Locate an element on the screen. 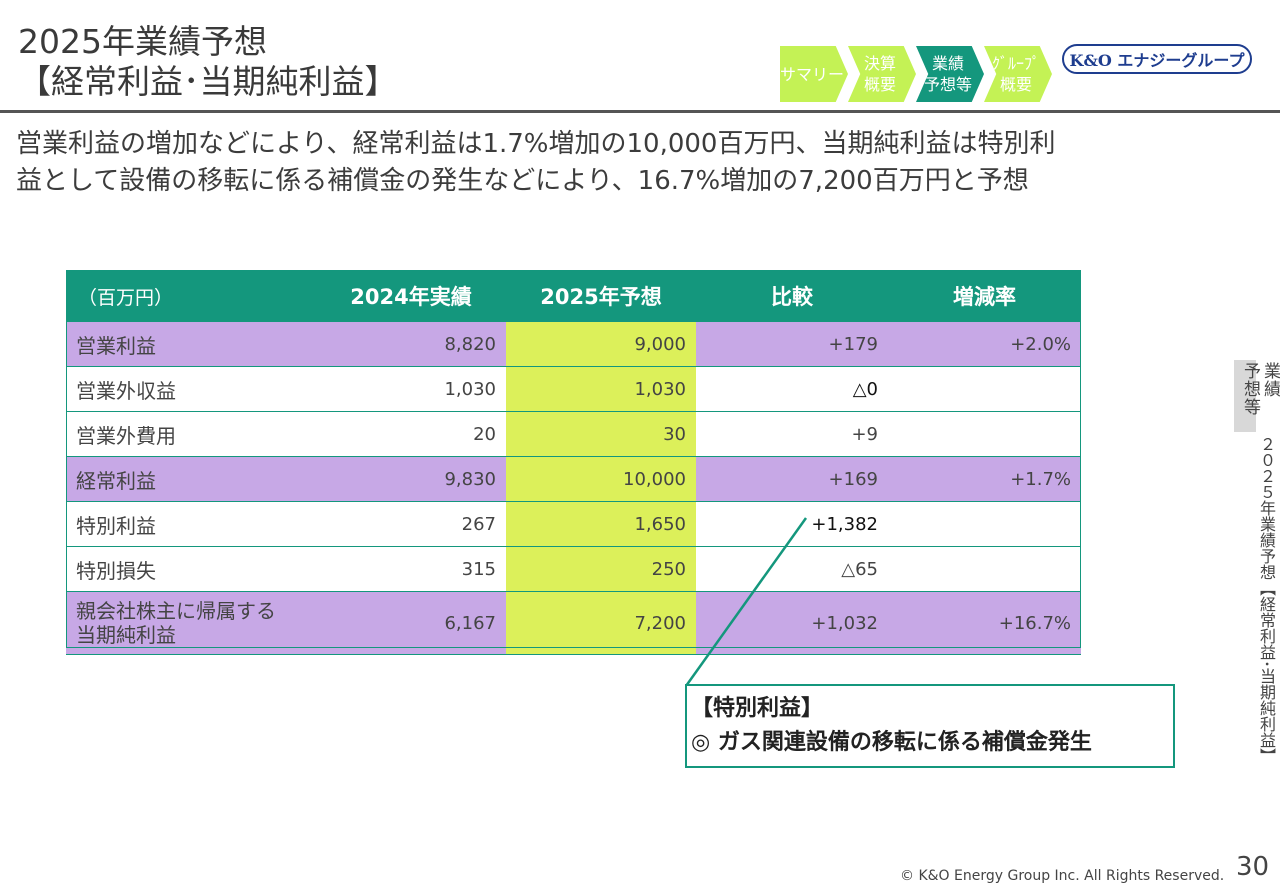 The height and width of the screenshot is (890, 1280). cell-2025: 10,000 is located at coordinates (601, 479).